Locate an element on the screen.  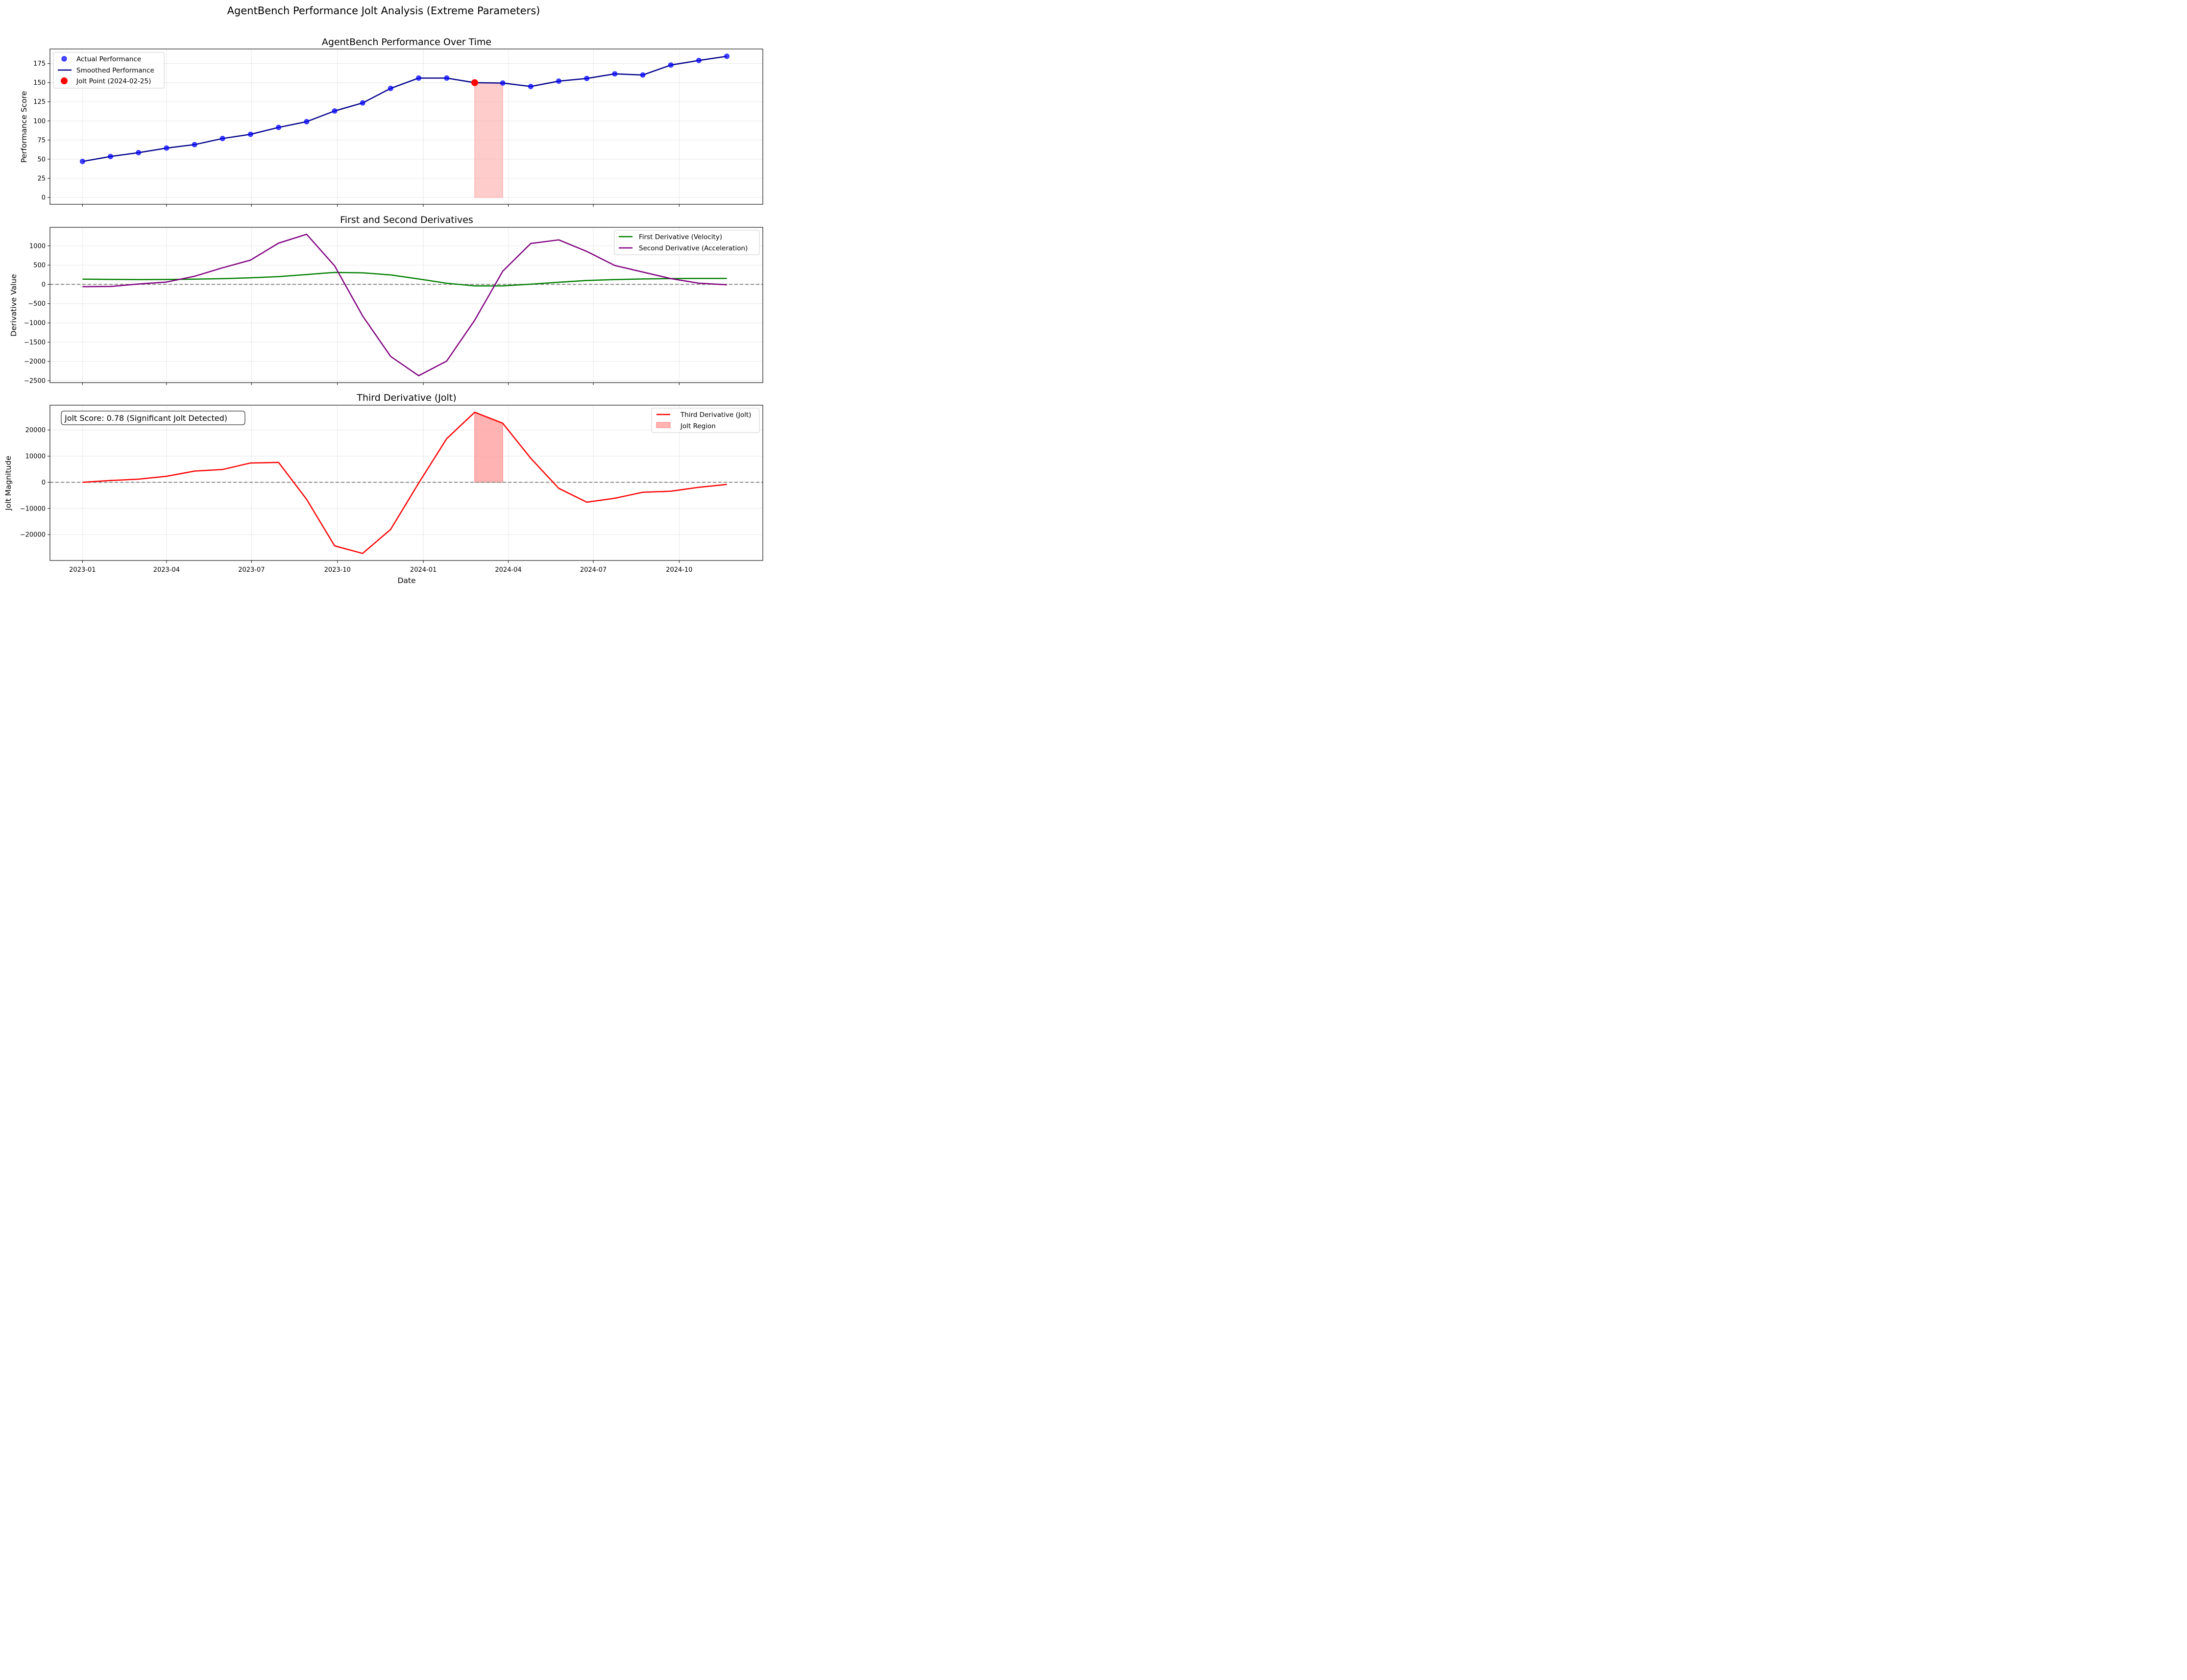
performance-panel-title: AgentBench Performance Over Time is located at coordinates (406, 43).